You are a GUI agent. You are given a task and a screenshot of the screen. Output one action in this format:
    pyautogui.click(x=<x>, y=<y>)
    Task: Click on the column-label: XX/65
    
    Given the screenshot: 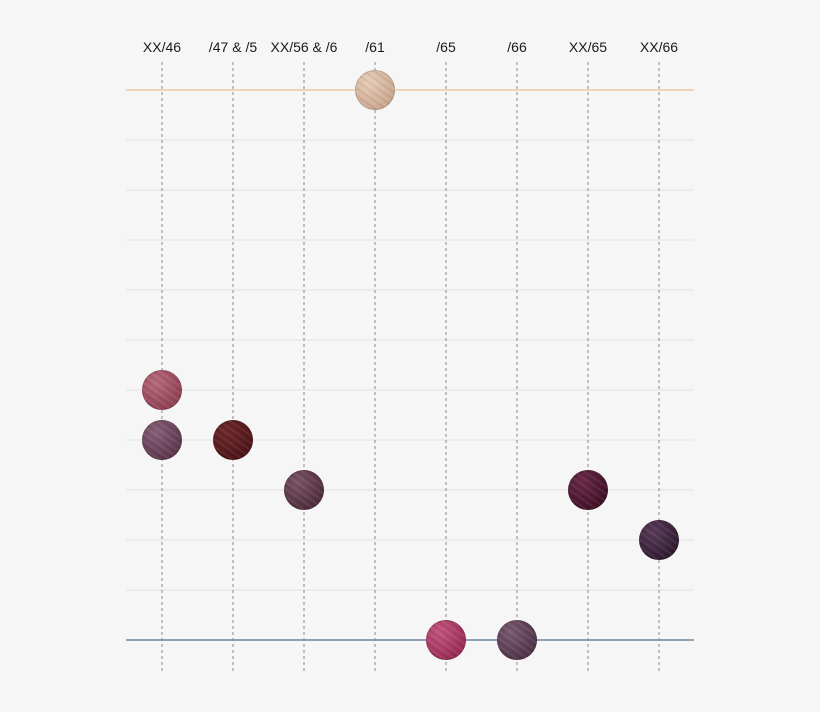 What is the action you would take?
    pyautogui.click(x=588, y=47)
    